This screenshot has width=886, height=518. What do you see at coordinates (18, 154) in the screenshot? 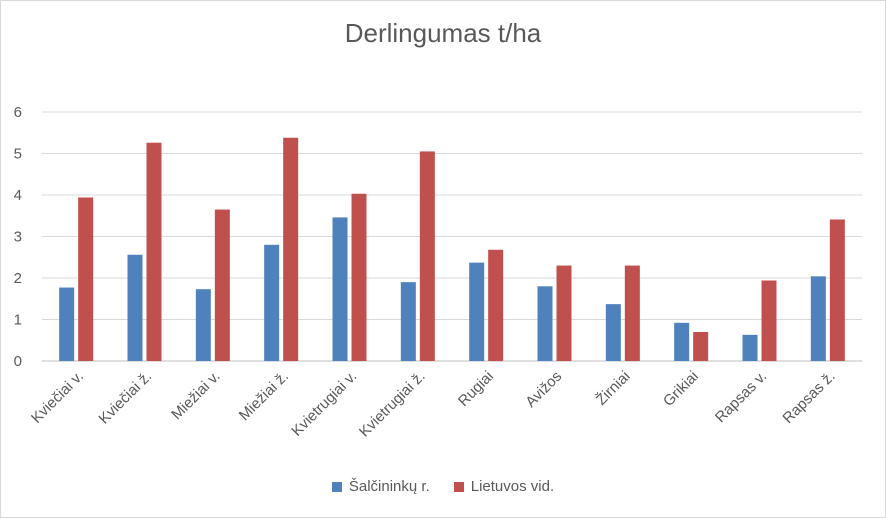
I see `y-tick-label: 5` at bounding box center [18, 154].